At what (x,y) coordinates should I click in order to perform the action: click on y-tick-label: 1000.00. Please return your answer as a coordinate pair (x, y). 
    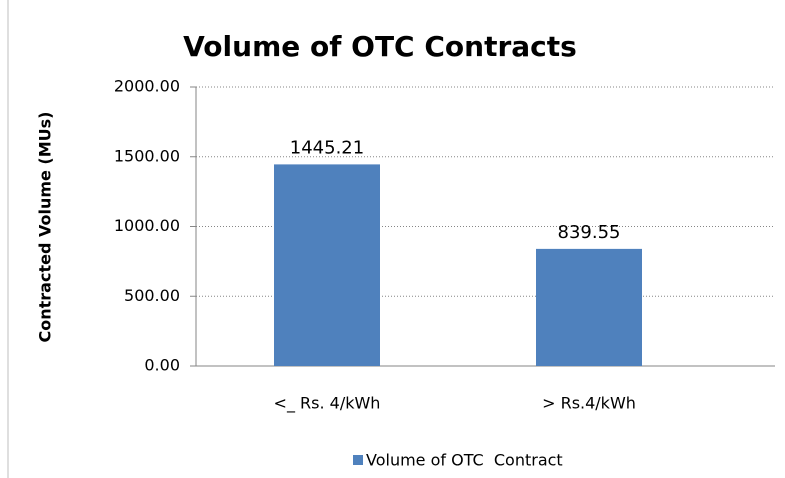
    Looking at the image, I should click on (147, 225).